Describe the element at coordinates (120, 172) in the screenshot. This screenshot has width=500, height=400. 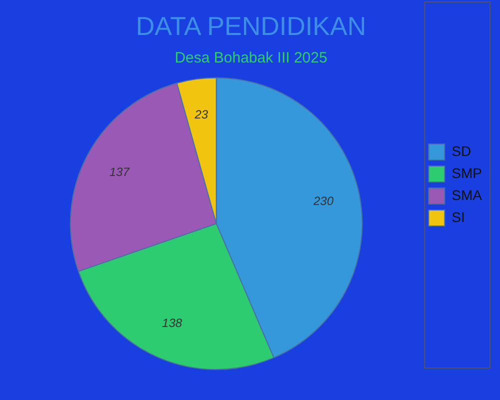
I see `data-label: 137` at that location.